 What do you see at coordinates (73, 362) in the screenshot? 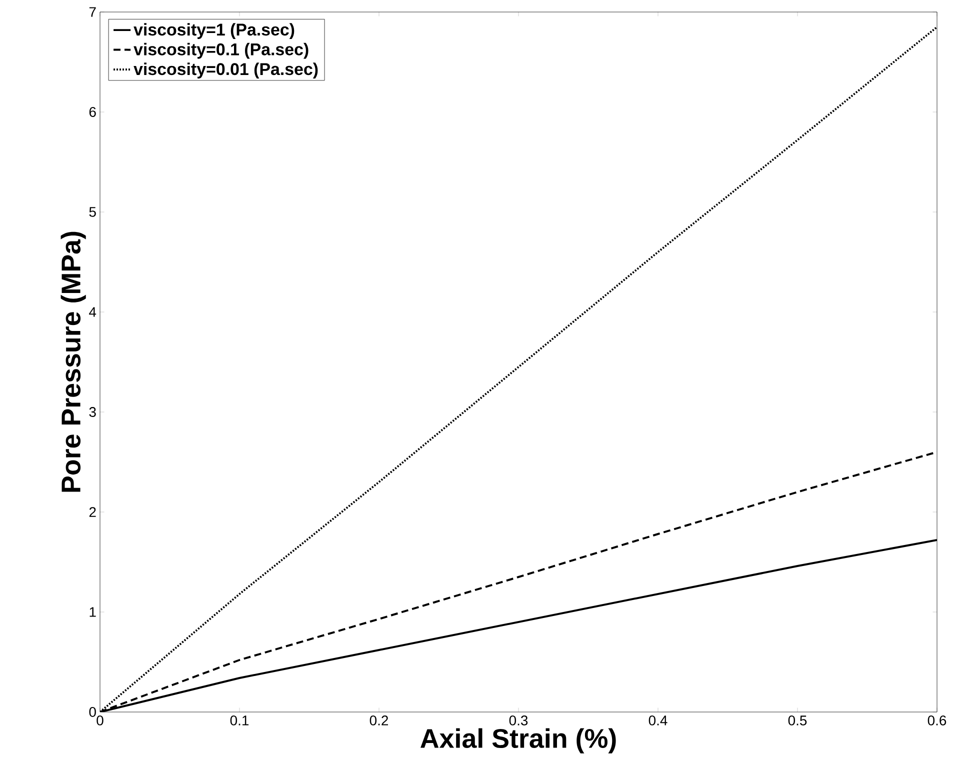
I see `y-axis-title: Pore Pressure (MPa)` at bounding box center [73, 362].